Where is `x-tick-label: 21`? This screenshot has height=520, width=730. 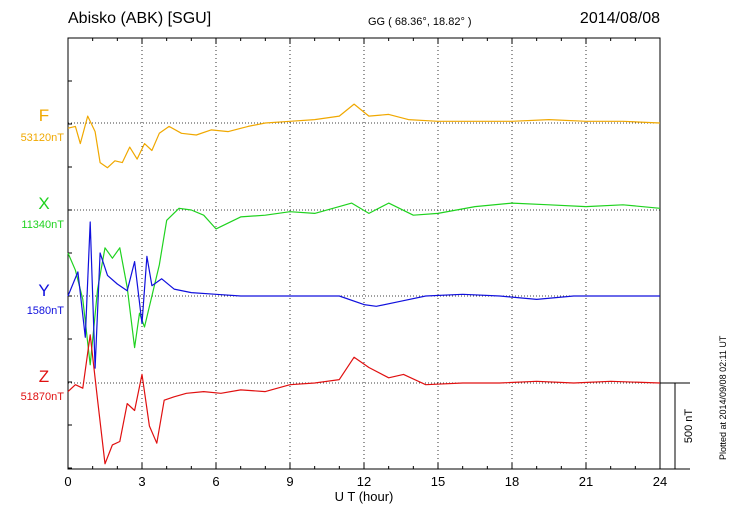 x-tick-label: 21 is located at coordinates (586, 481).